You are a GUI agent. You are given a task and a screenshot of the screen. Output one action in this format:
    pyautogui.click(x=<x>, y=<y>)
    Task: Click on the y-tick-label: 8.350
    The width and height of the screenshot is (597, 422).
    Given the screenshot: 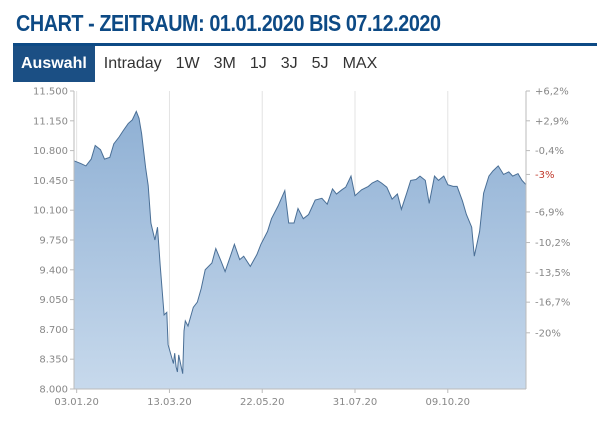 What is the action you would take?
    pyautogui.click(x=53, y=360)
    